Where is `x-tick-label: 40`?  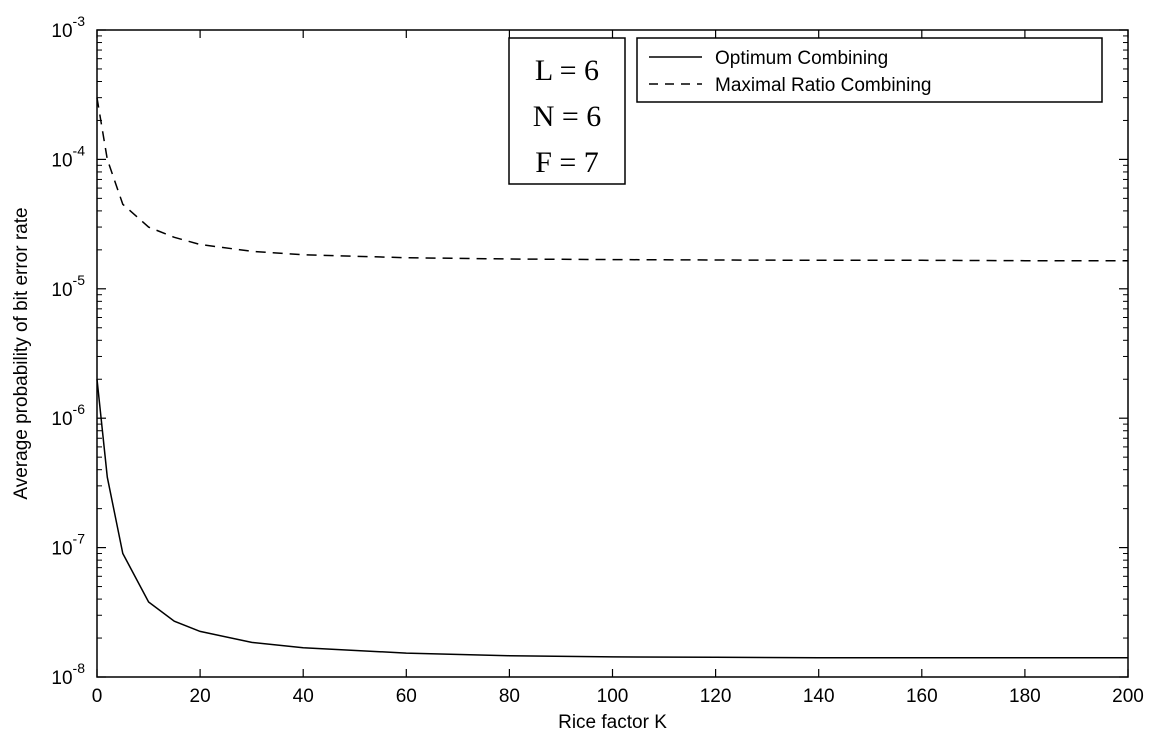 x-tick-label: 40 is located at coordinates (303, 696).